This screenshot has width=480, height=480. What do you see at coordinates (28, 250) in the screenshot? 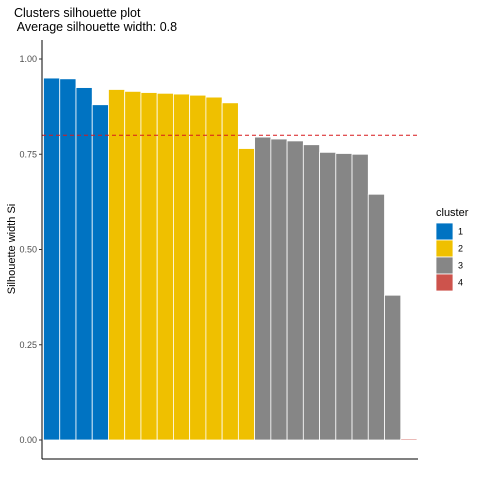
I see `y-tick-label: 0.50` at bounding box center [28, 250].